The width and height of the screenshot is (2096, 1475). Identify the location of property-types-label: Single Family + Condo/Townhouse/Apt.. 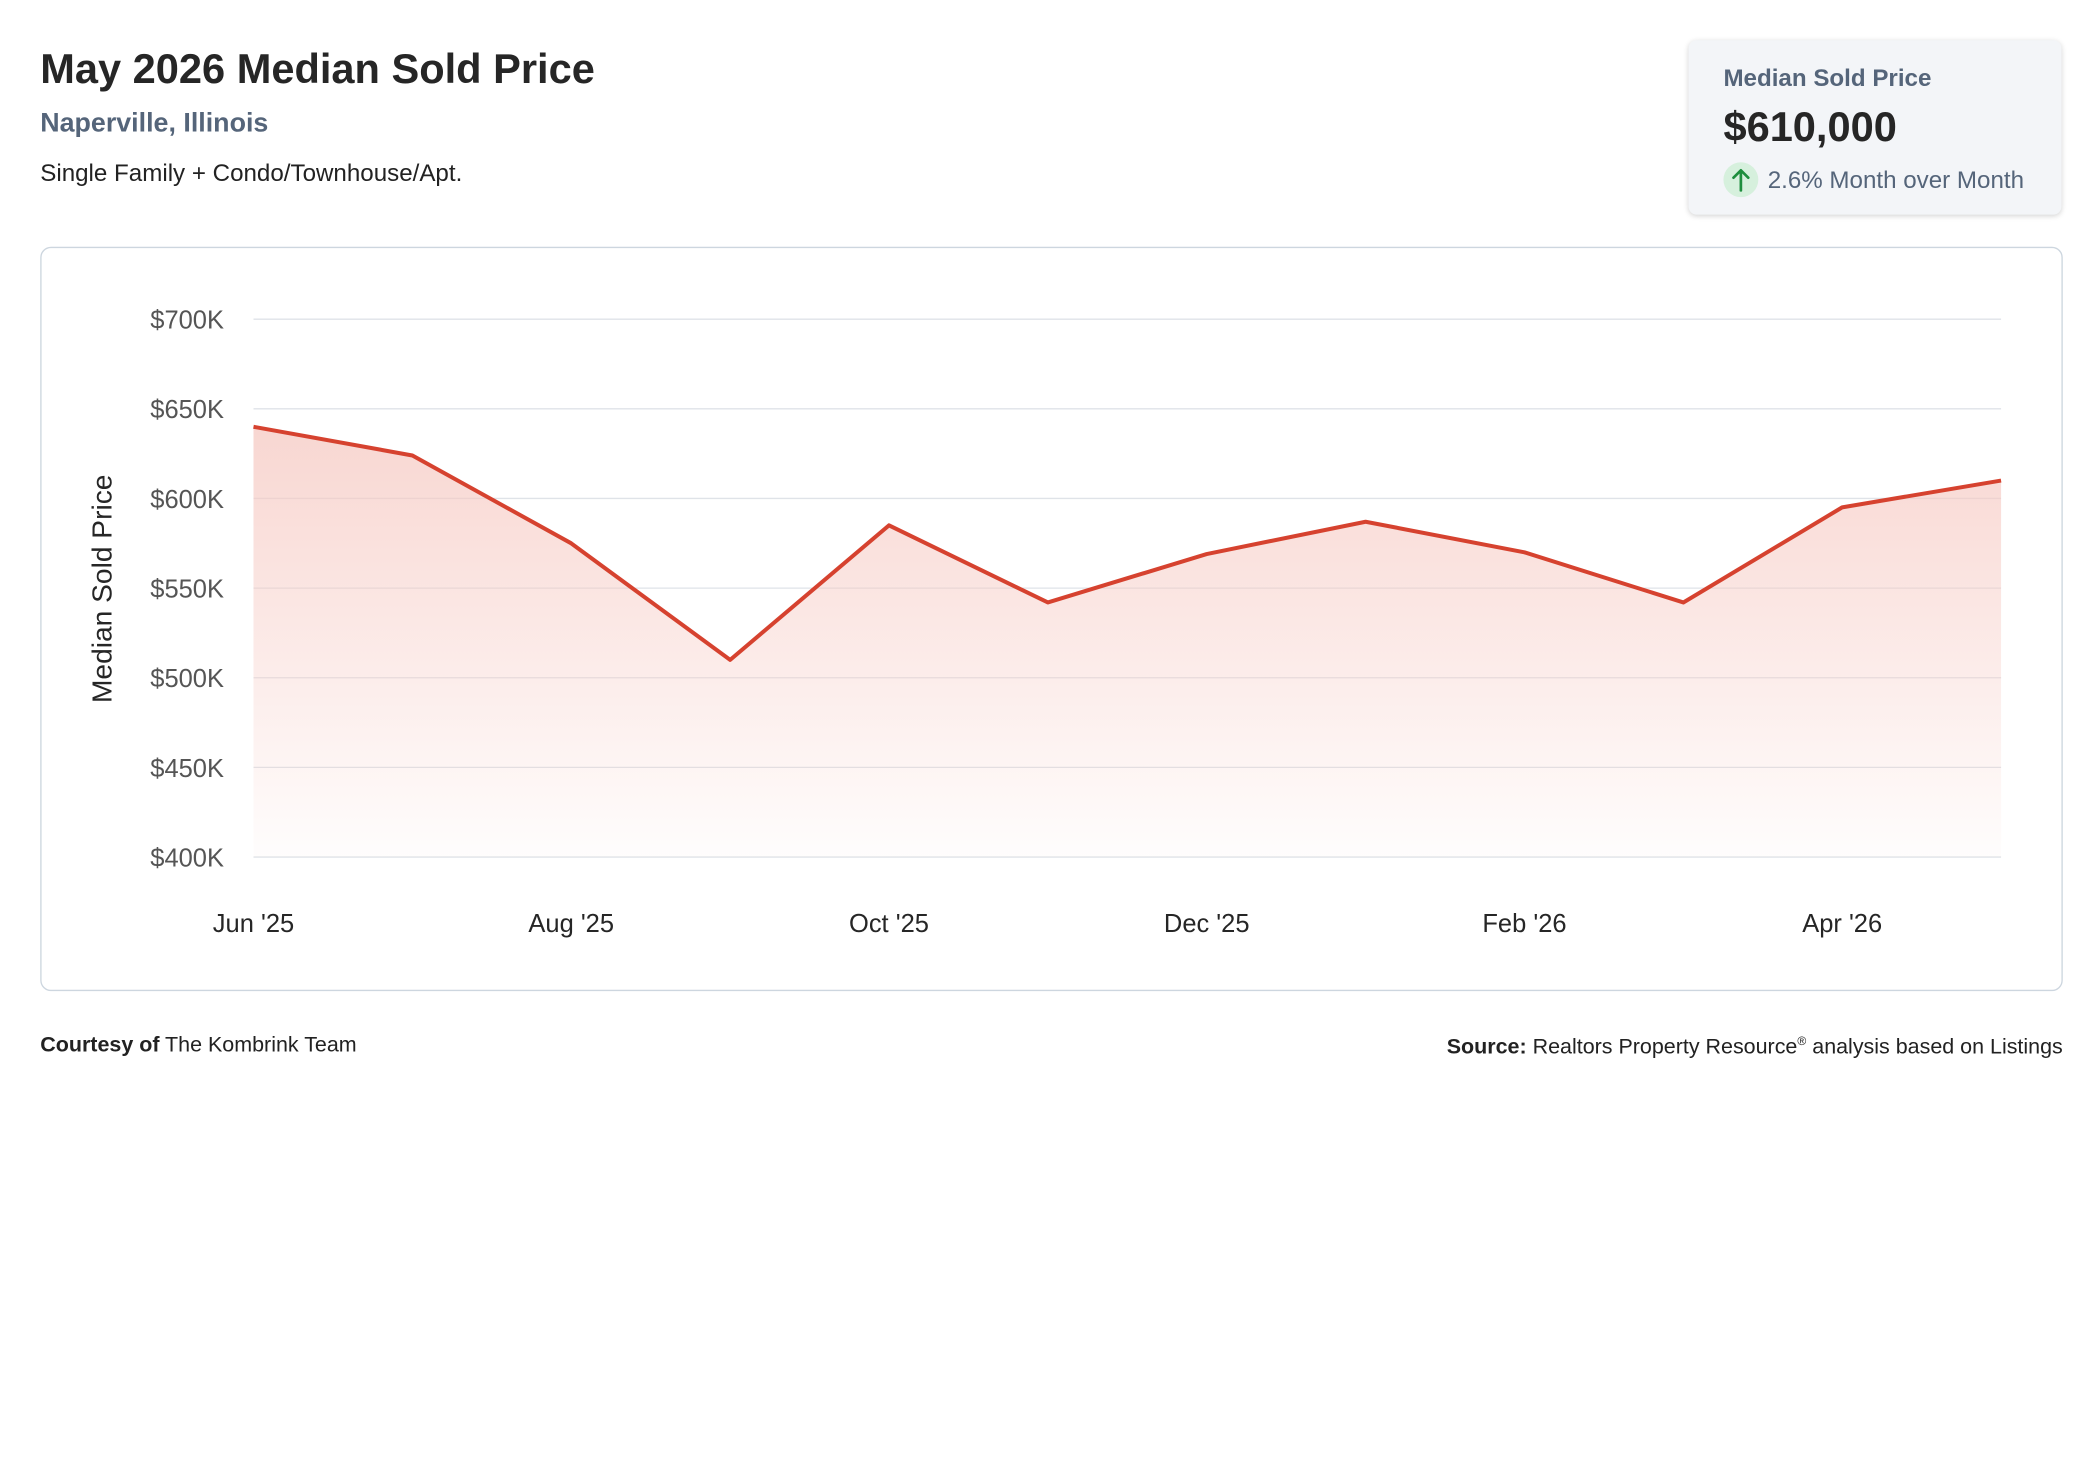
(251, 173).